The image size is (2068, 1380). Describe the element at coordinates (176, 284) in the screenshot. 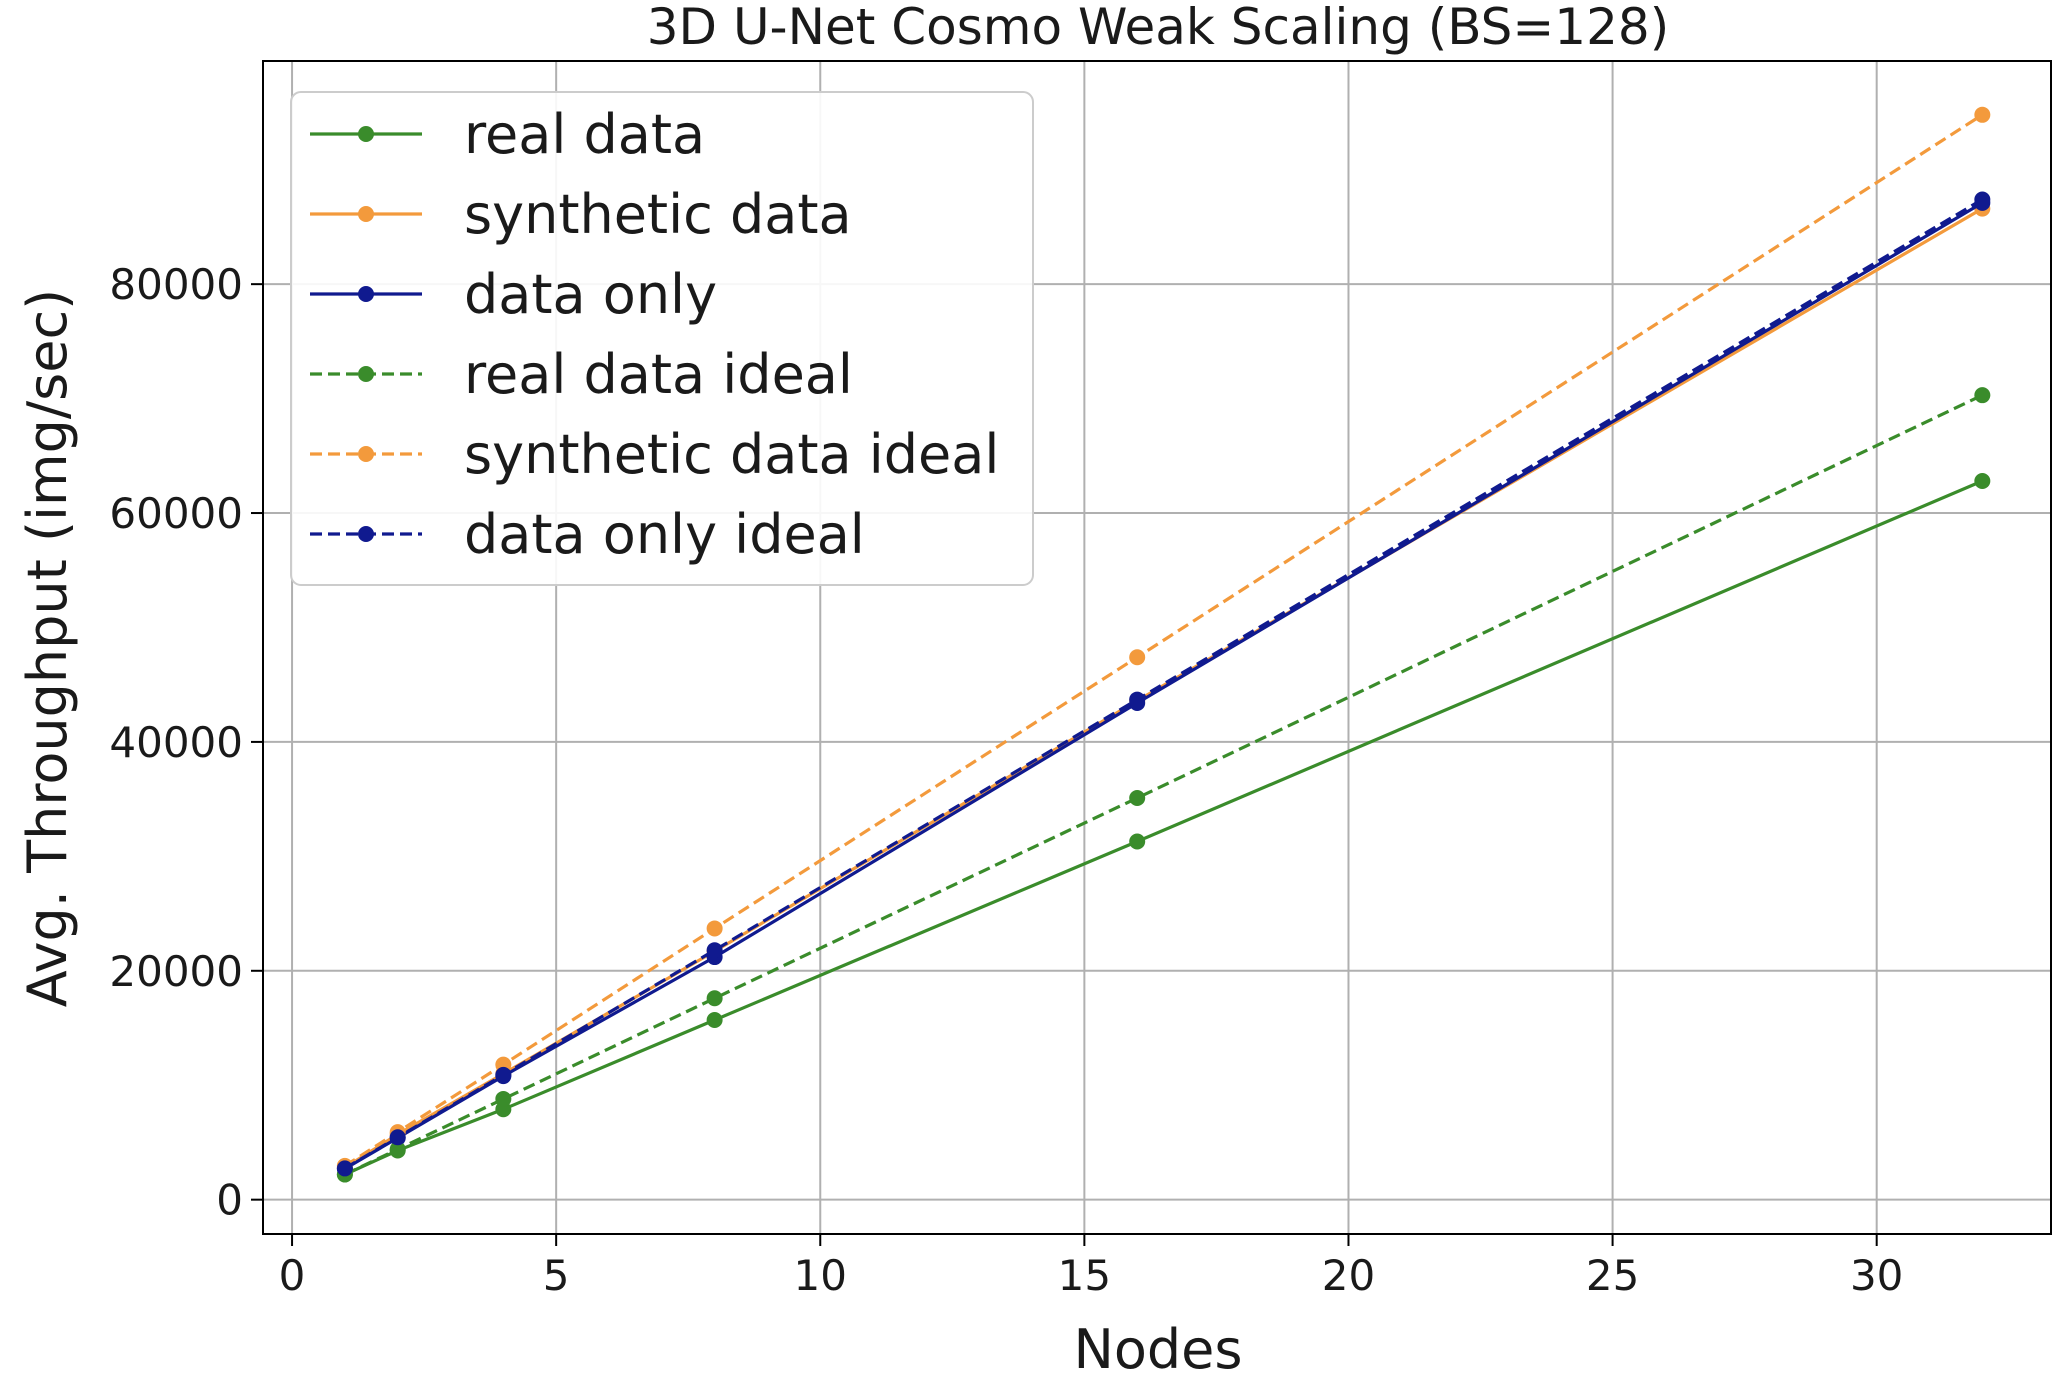

I see `y-tick-label: 80000` at that location.